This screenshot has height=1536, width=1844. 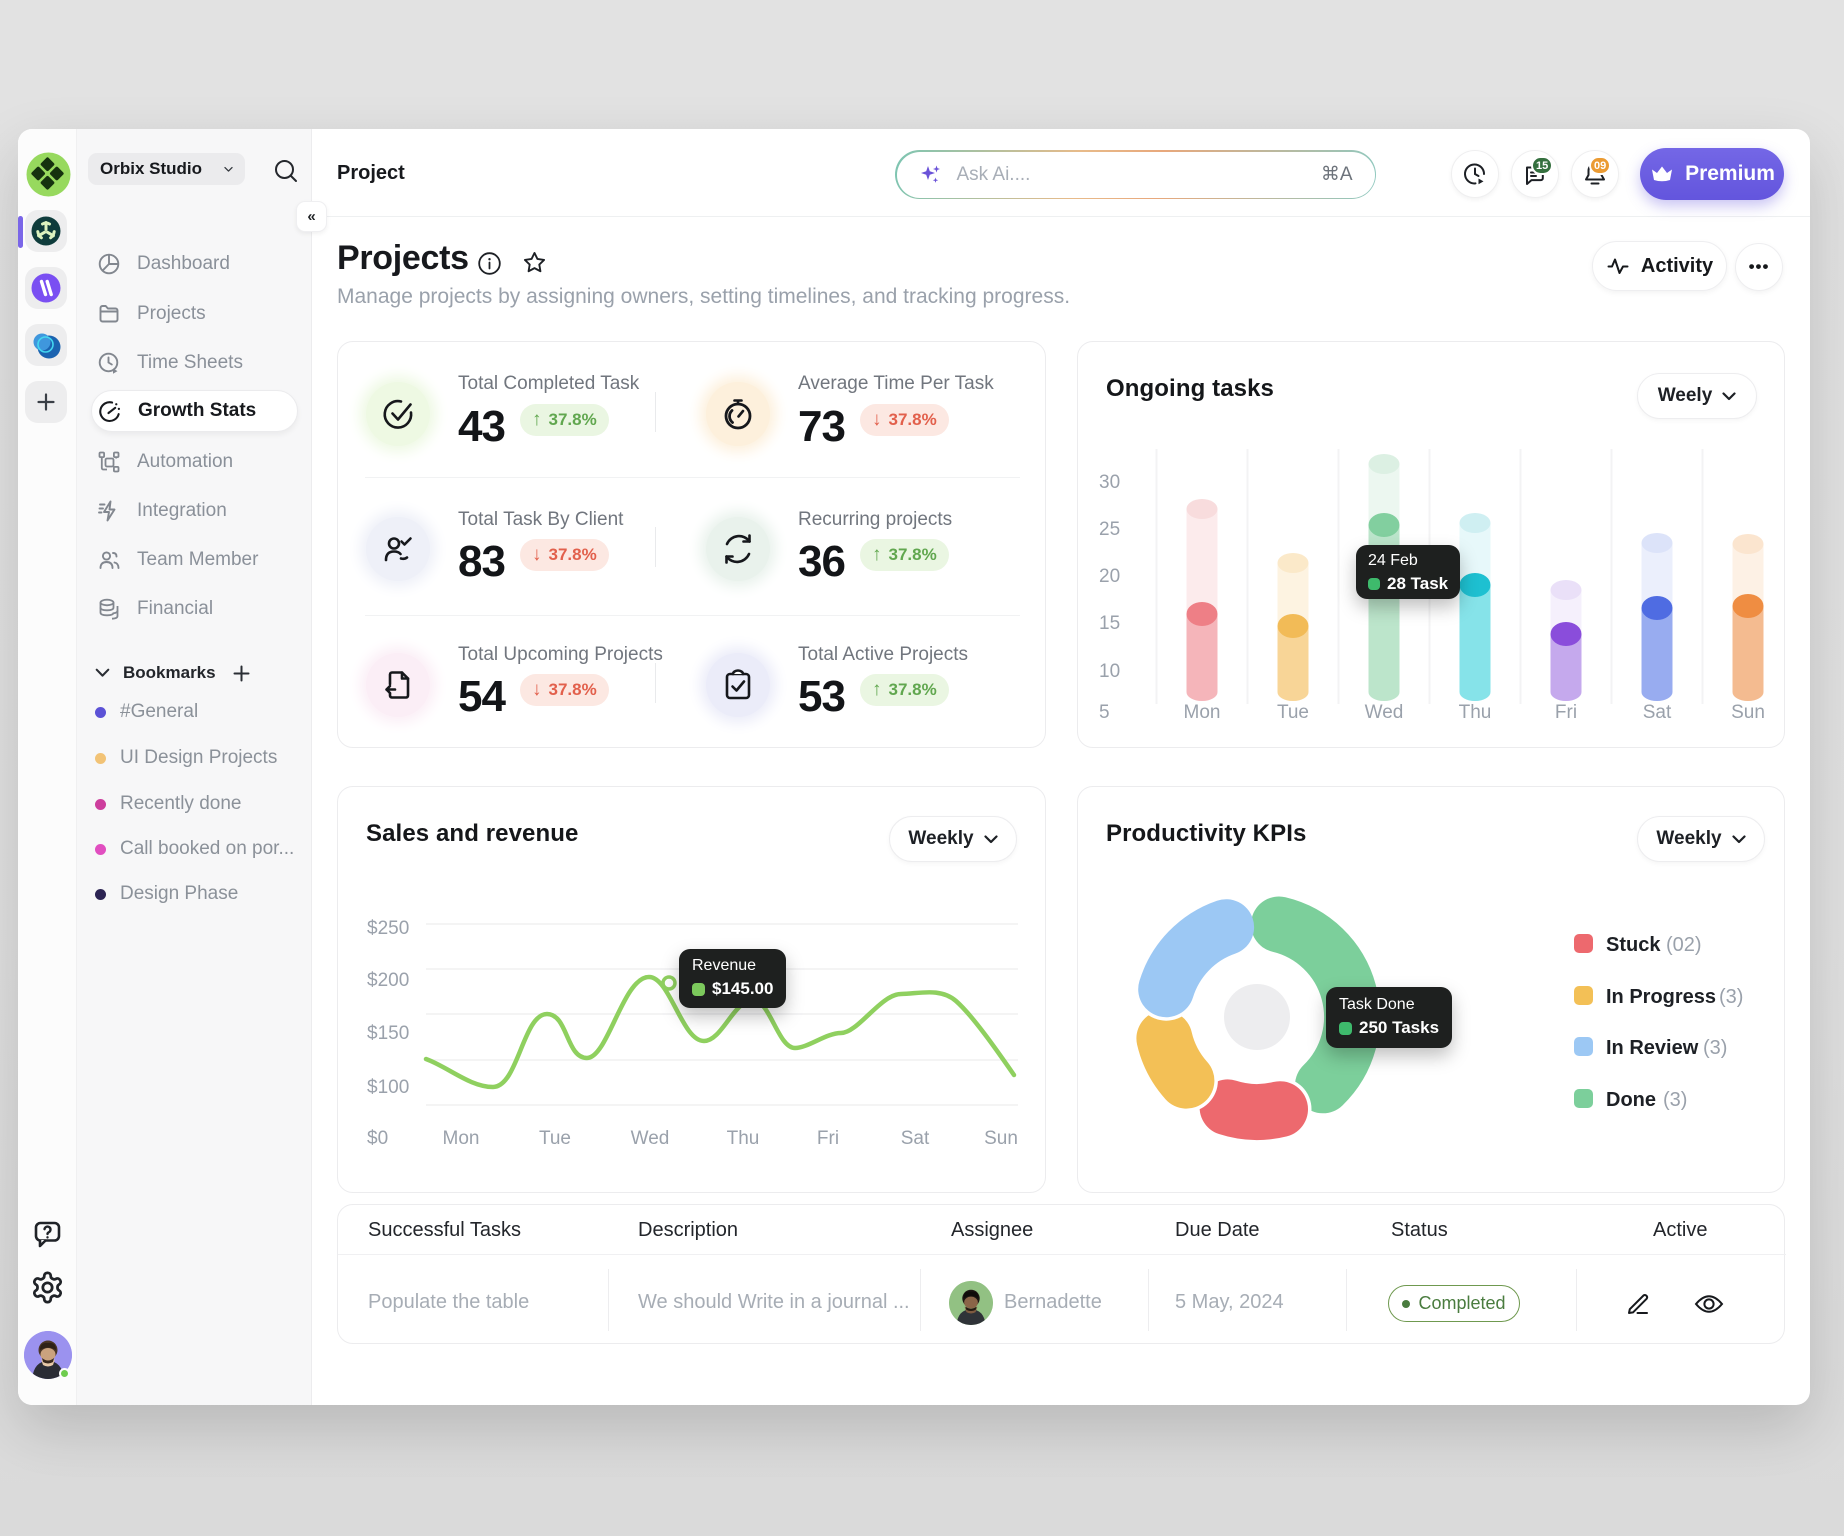 What do you see at coordinates (1652, 1048) in the screenshot?
I see `svg-text: In Review` at bounding box center [1652, 1048].